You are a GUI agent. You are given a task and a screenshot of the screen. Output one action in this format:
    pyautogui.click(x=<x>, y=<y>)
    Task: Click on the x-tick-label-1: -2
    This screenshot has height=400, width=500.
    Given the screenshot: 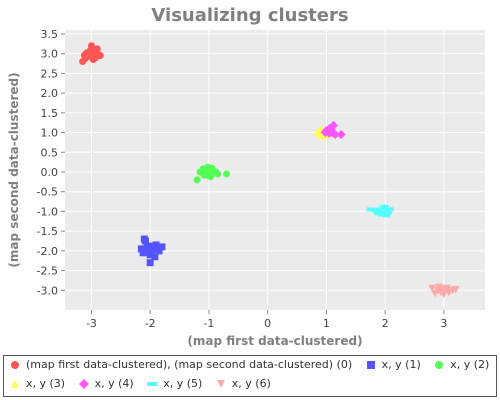 What is the action you would take?
    pyautogui.click(x=150, y=323)
    